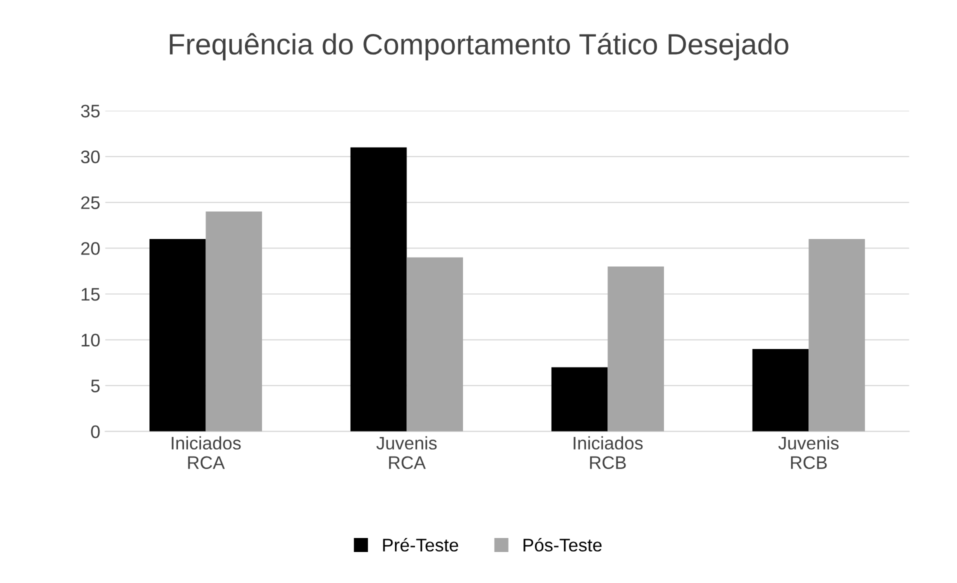  I want to click on y-tick-label: 0, so click(95, 431).